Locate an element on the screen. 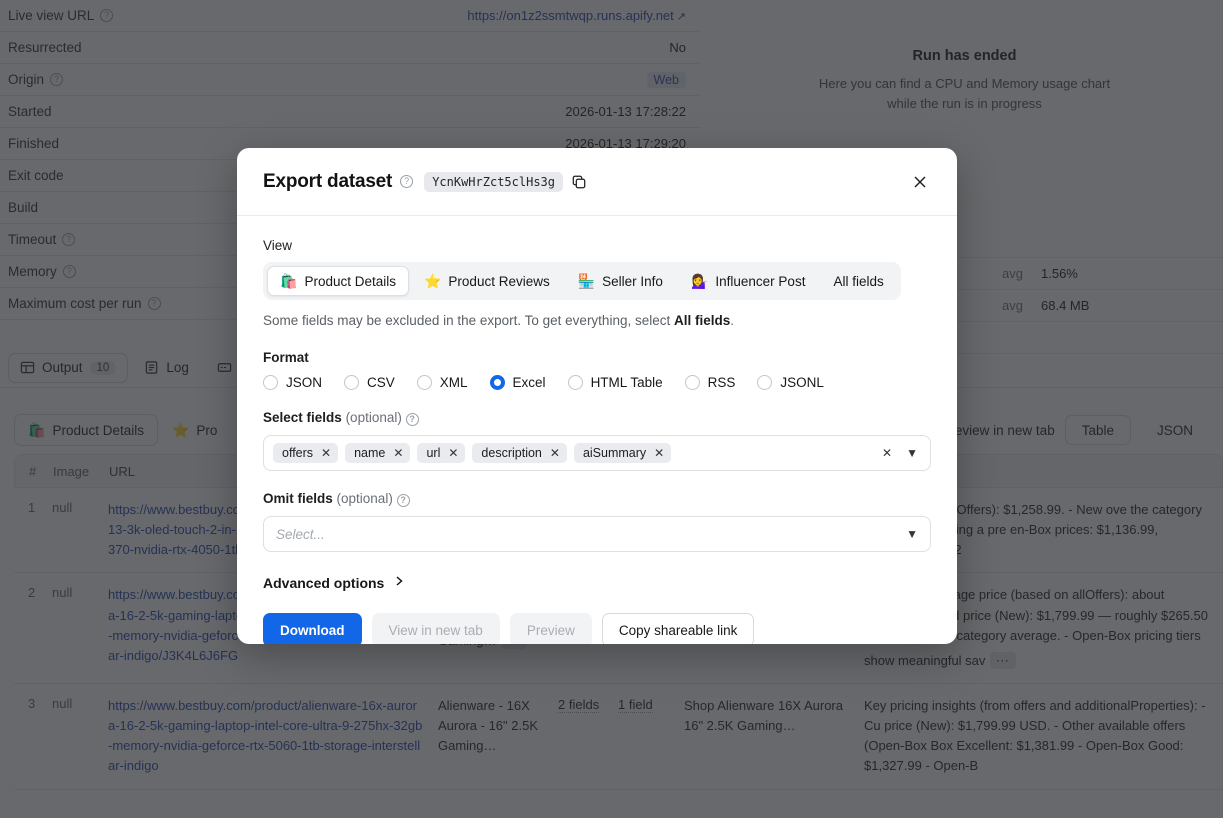  field-chip-label: offers is located at coordinates (298, 453).